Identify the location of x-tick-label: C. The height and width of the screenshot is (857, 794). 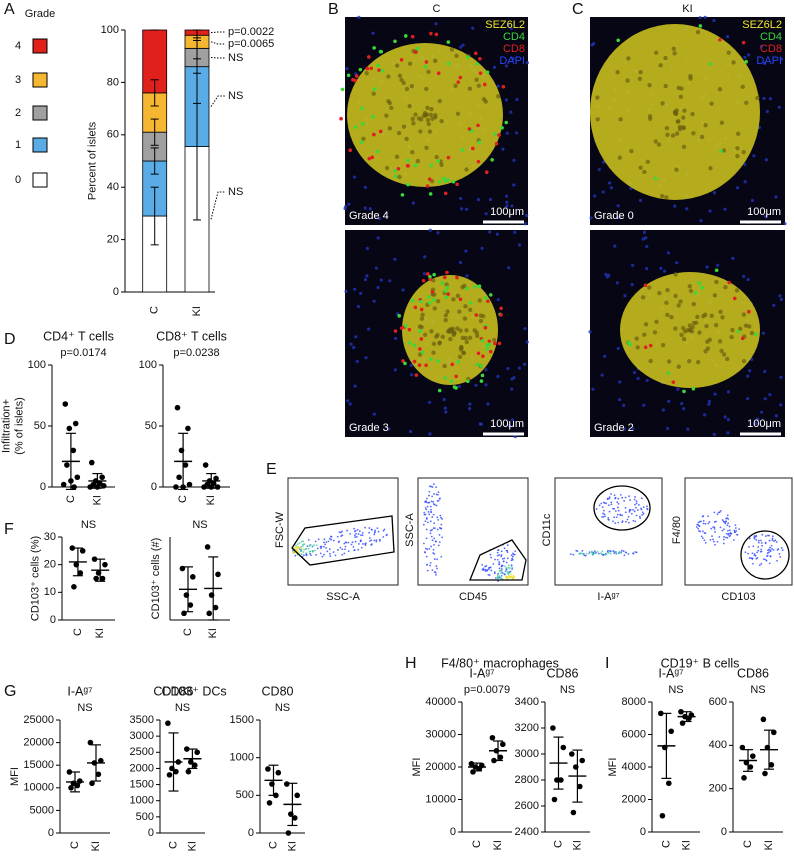
(155, 310).